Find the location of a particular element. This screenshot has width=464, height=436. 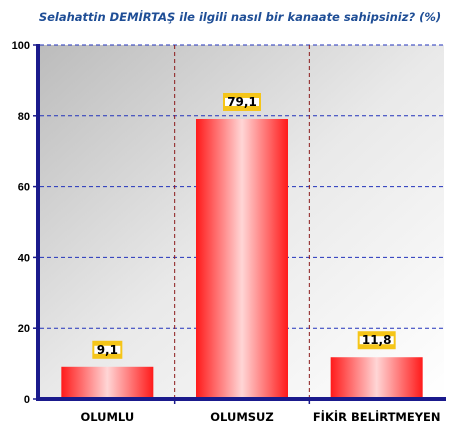

bar-olumsuz is located at coordinates (242, 259).